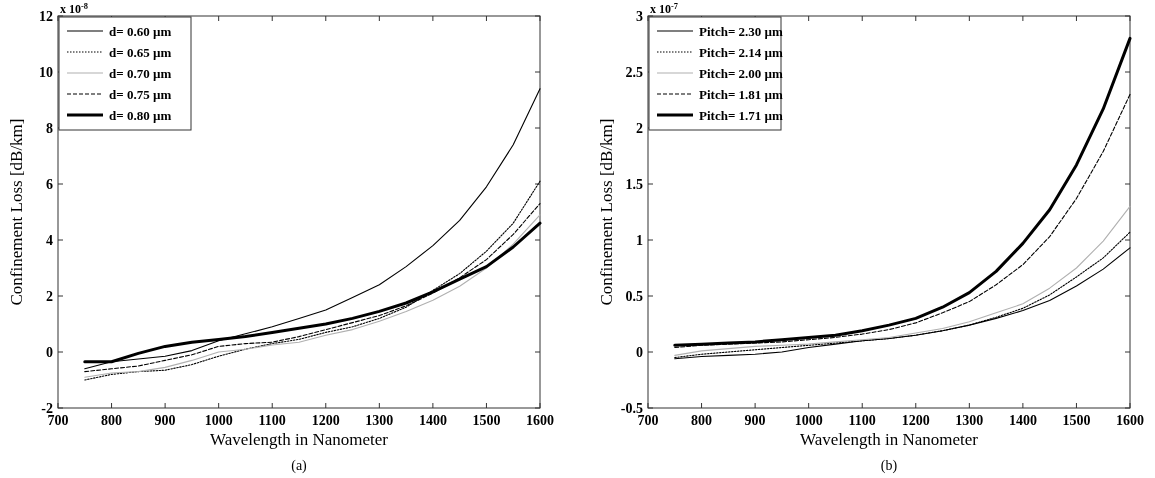 This screenshot has height=478, width=1155. I want to click on y-tick-label: 8, so click(49, 128).